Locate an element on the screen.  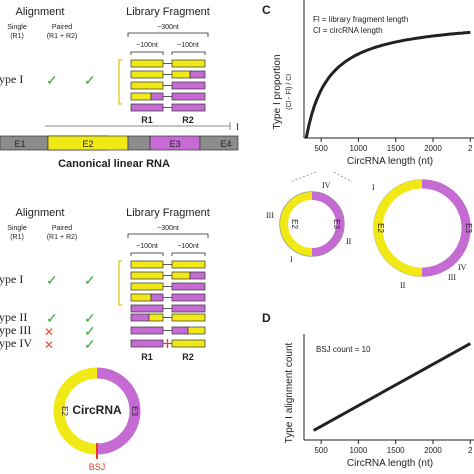
panel-letter: C is located at coordinates (266, 10).